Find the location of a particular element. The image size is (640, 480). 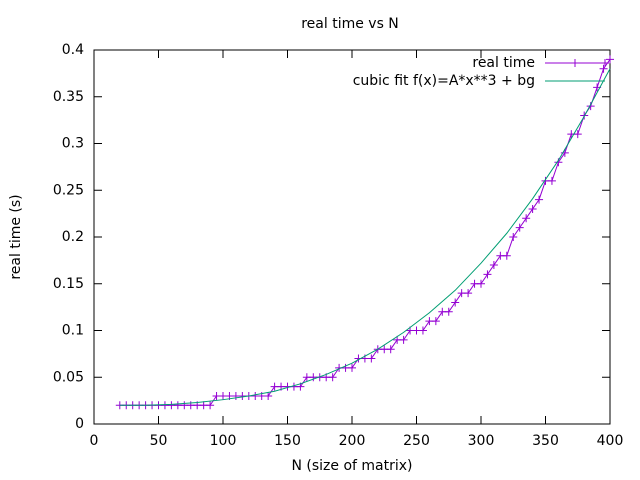

y-tick-label: 0.2 is located at coordinates (73, 237).